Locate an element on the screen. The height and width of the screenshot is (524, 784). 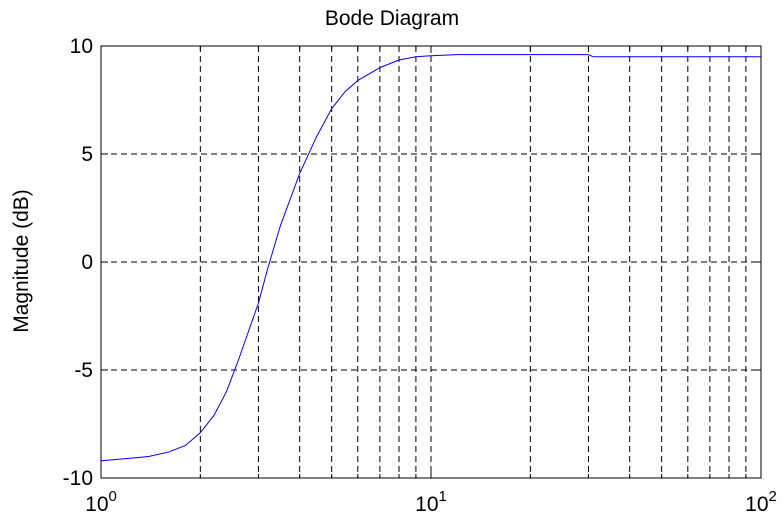
y-tick-label: 10 is located at coordinates (81, 46).